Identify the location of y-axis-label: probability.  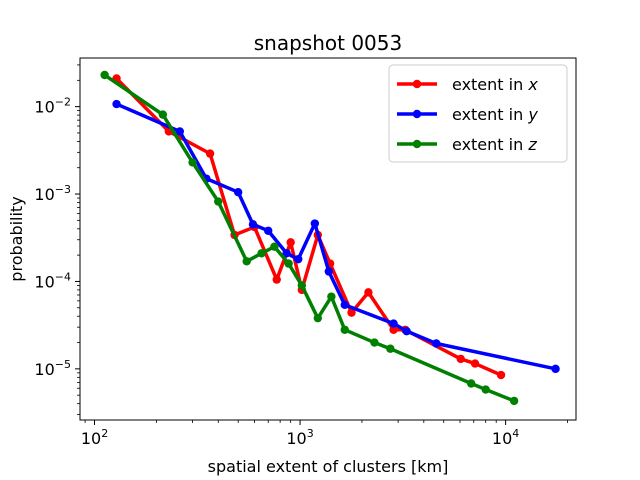
(16, 238).